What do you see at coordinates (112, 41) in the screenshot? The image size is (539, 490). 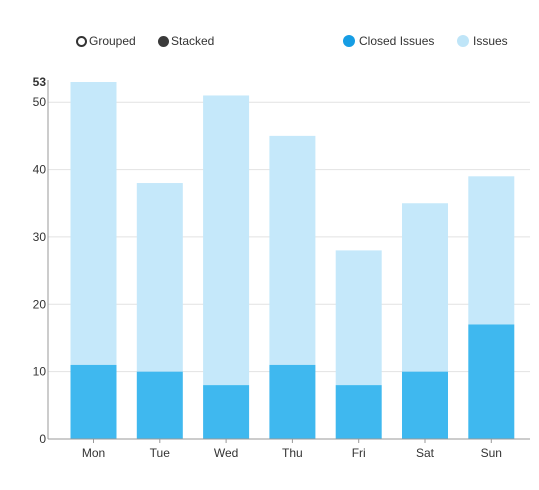 I see `grouped-label: Grouped` at bounding box center [112, 41].